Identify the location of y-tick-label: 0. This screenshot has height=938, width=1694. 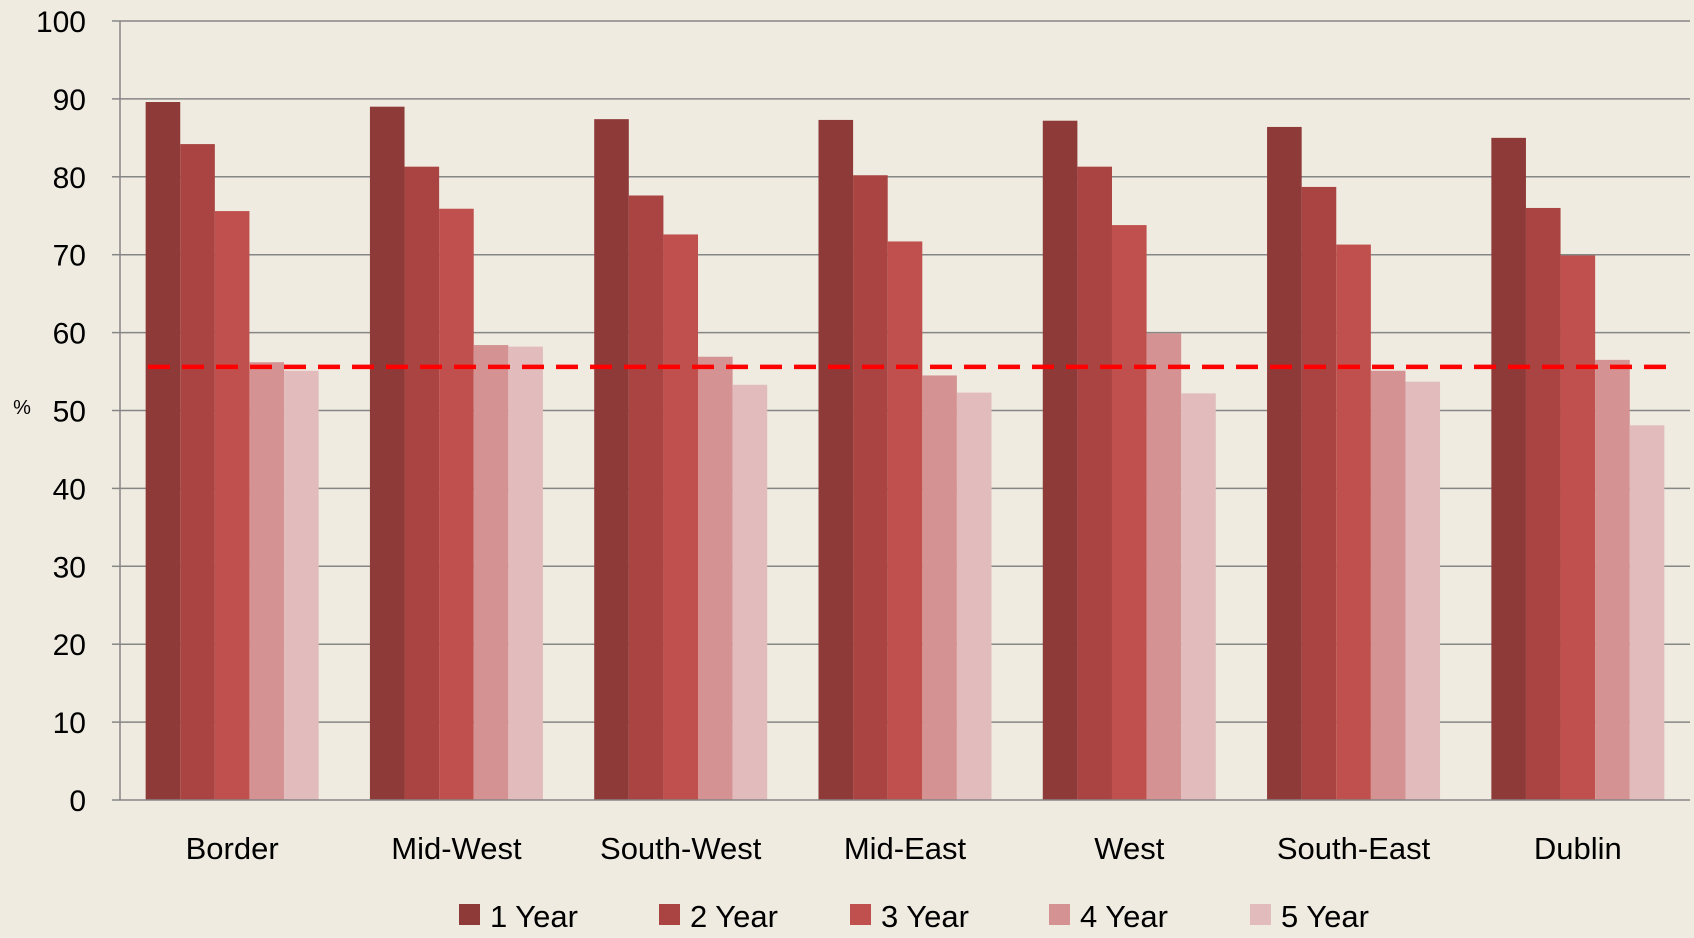
(77, 801).